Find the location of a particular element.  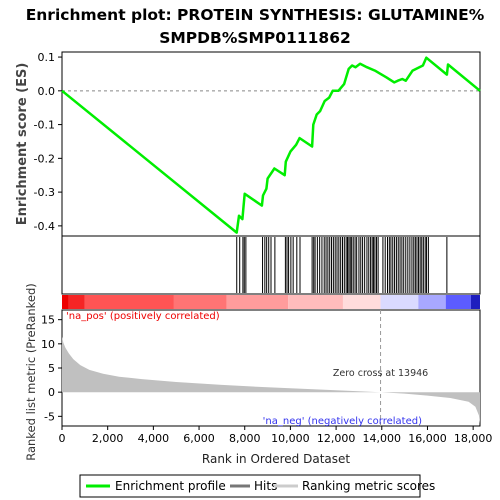

es-y-tick-label: -0.4 is located at coordinates (44, 226).